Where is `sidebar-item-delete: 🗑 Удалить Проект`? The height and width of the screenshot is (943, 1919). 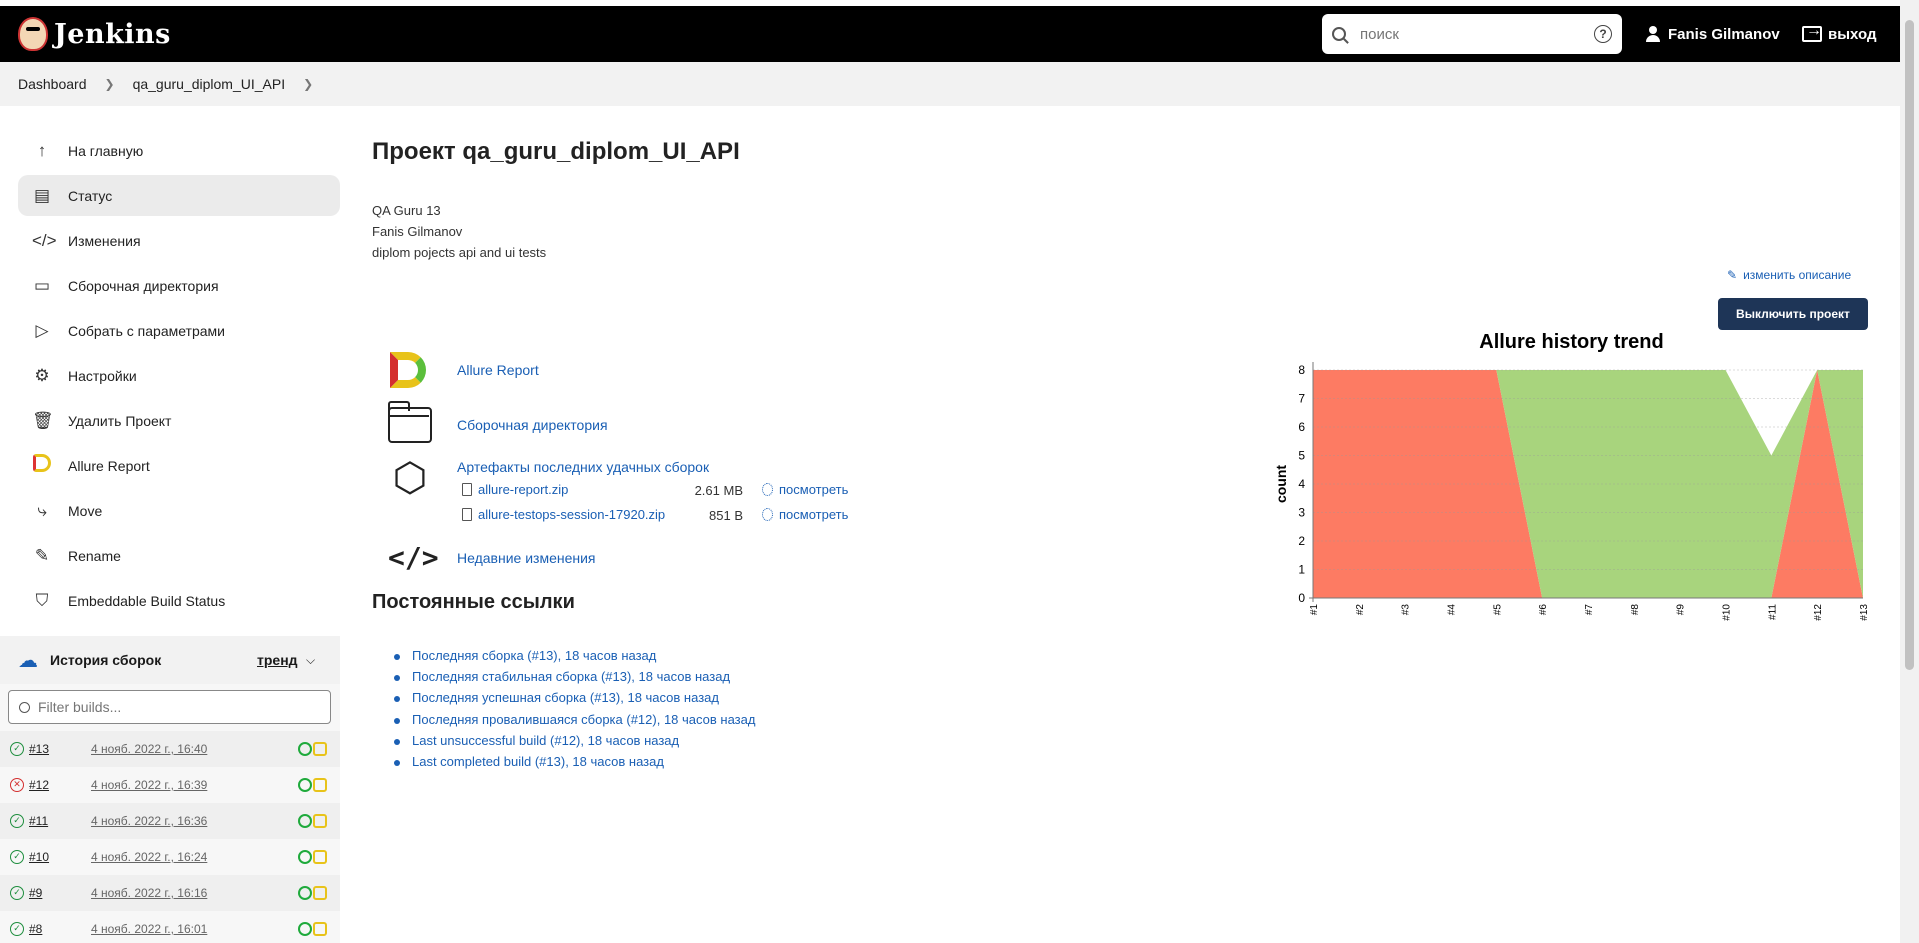
sidebar-item-delete: 🗑 Удалить Проект is located at coordinates (179, 420).